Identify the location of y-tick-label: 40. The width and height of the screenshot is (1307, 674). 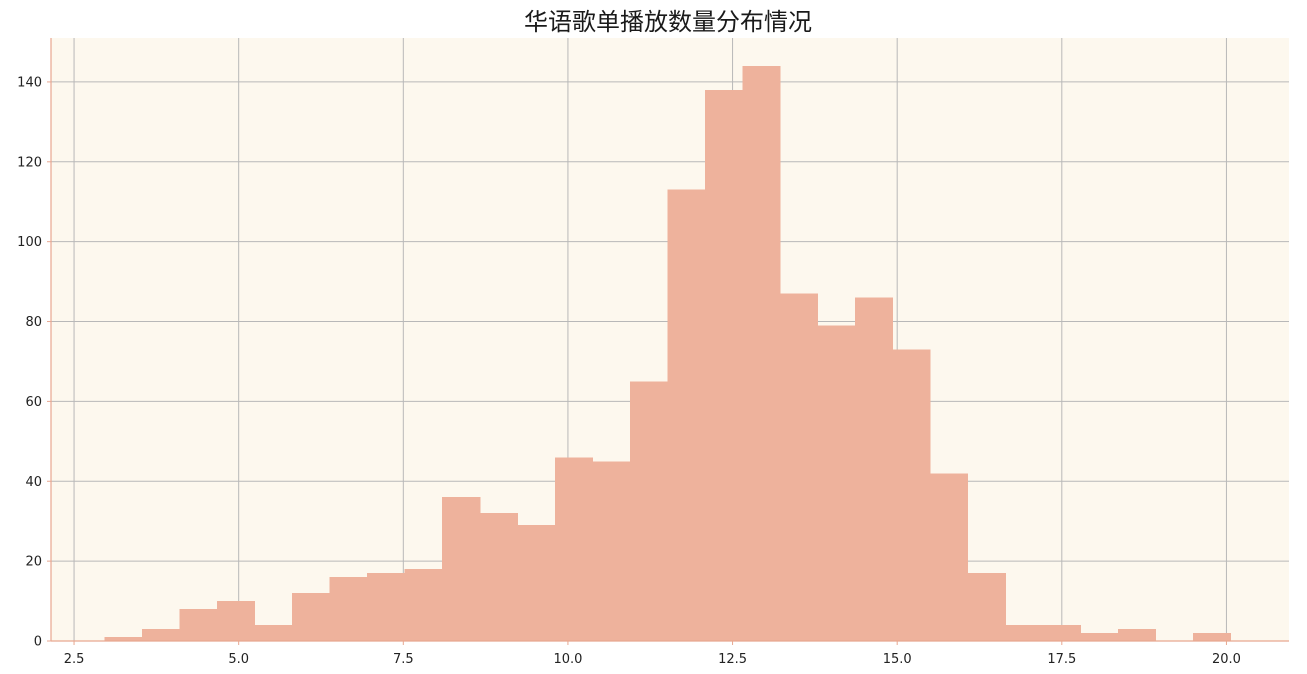
(33, 482).